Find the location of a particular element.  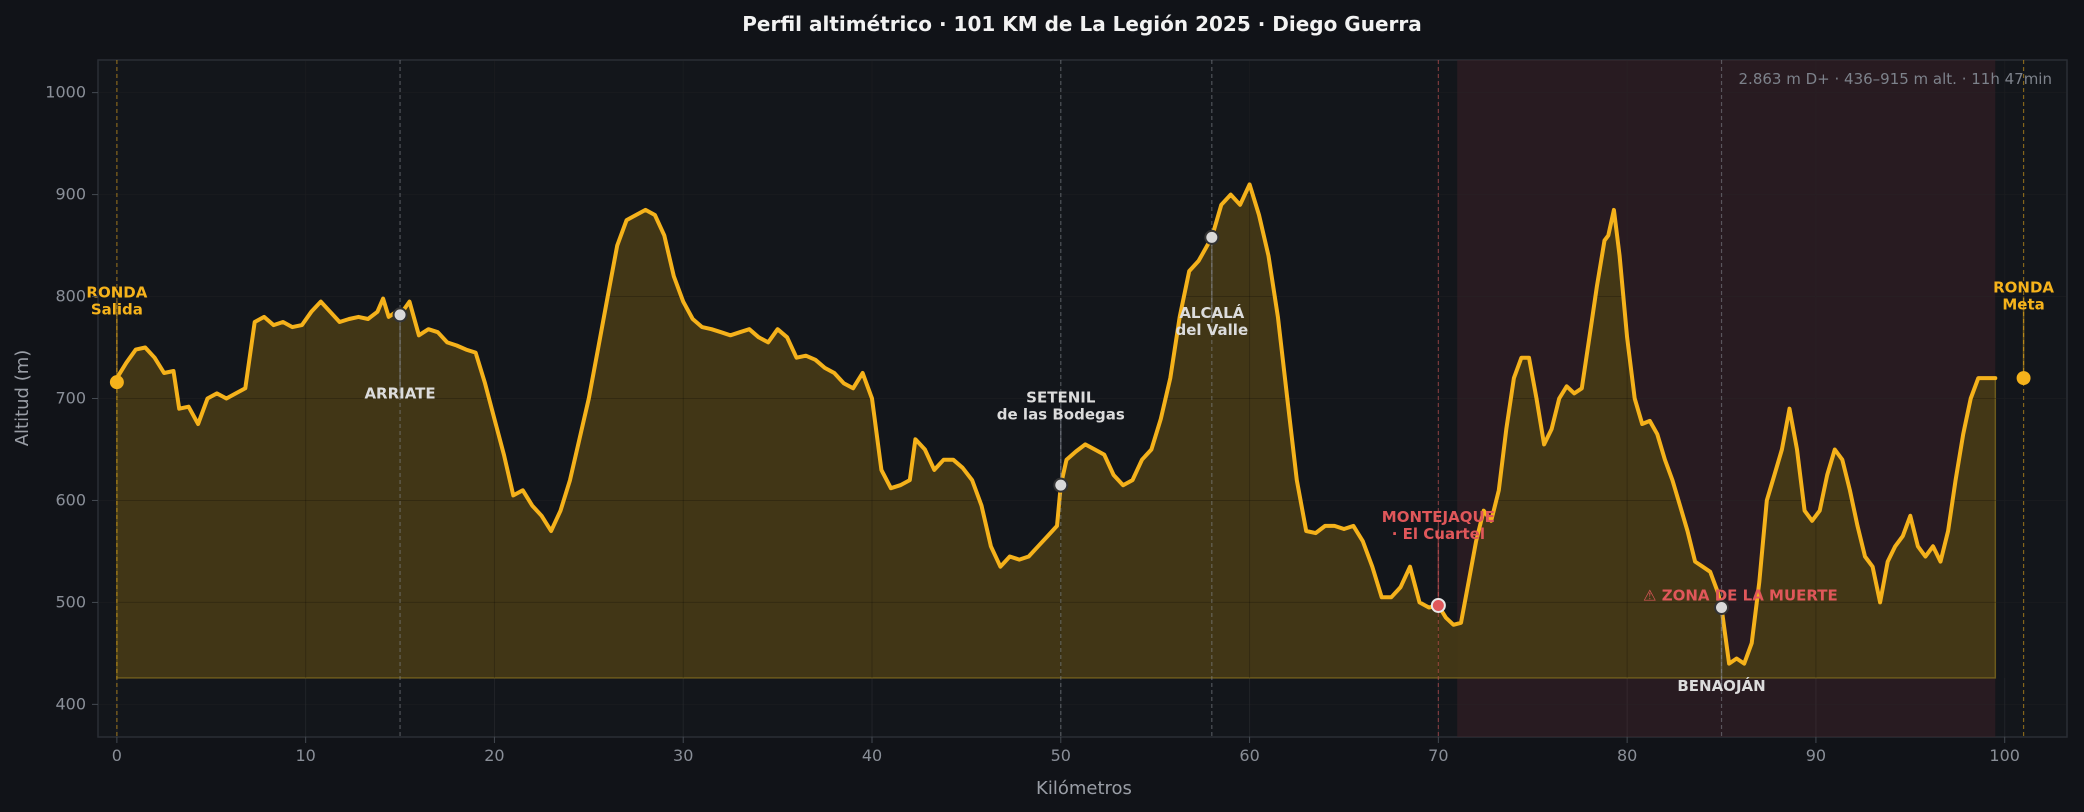

y-tick-label: 800 is located at coordinates (70, 296).